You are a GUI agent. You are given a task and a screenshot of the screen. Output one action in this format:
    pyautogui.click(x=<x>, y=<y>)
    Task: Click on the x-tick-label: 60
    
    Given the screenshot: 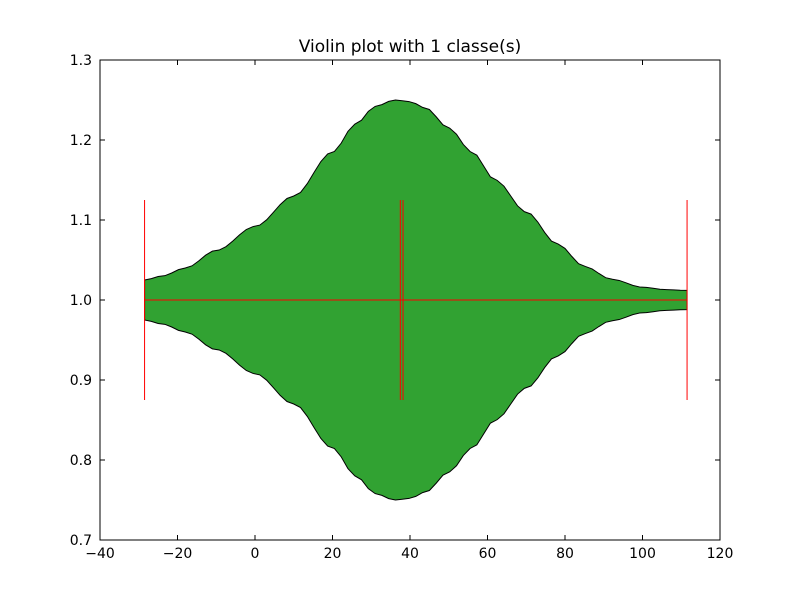 What is the action you would take?
    pyautogui.click(x=488, y=554)
    